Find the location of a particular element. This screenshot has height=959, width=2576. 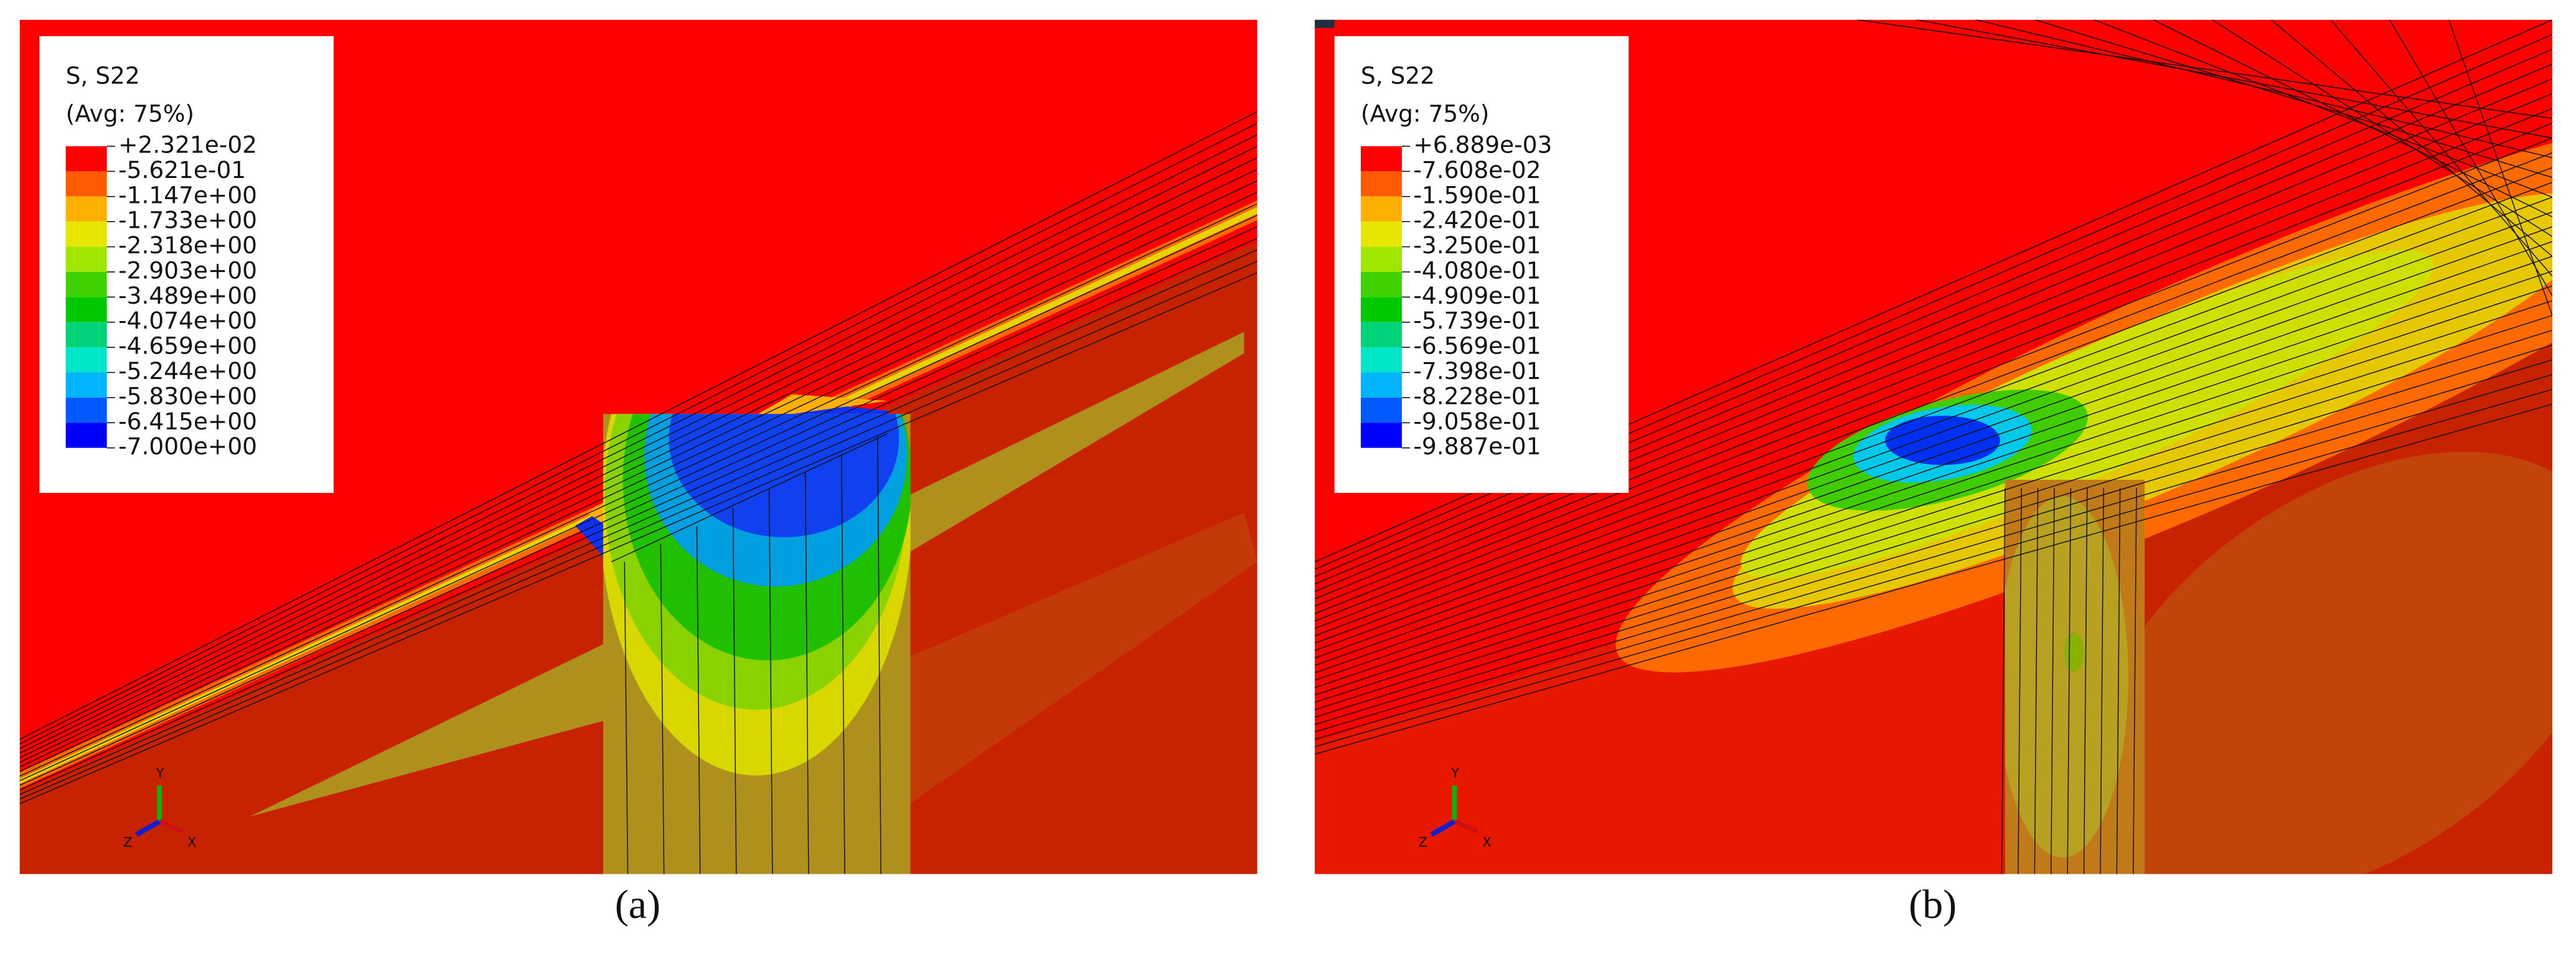

legend-label: -2.903e+00 is located at coordinates (187, 270).